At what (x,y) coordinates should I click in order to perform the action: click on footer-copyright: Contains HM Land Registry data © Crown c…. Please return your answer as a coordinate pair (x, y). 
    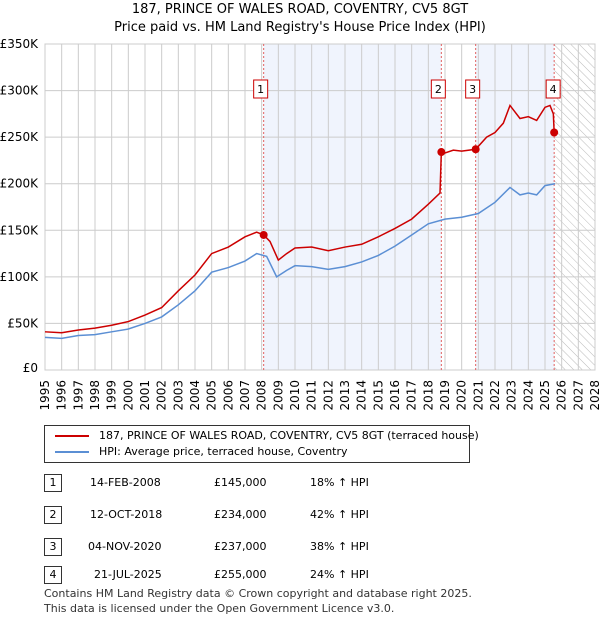
    Looking at the image, I should click on (258, 593).